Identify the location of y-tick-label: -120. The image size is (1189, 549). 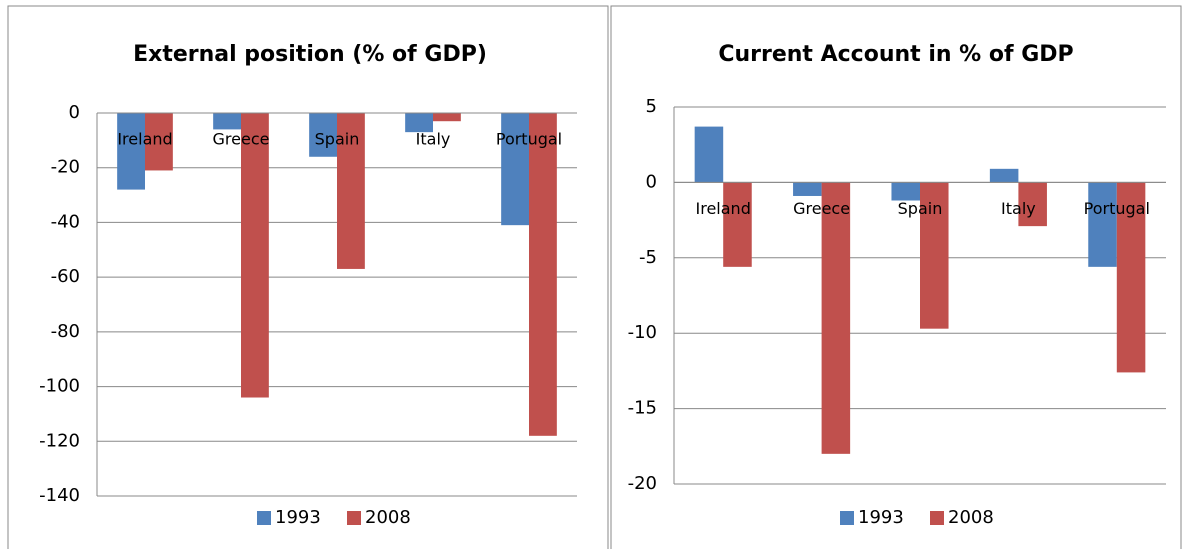
(59, 440).